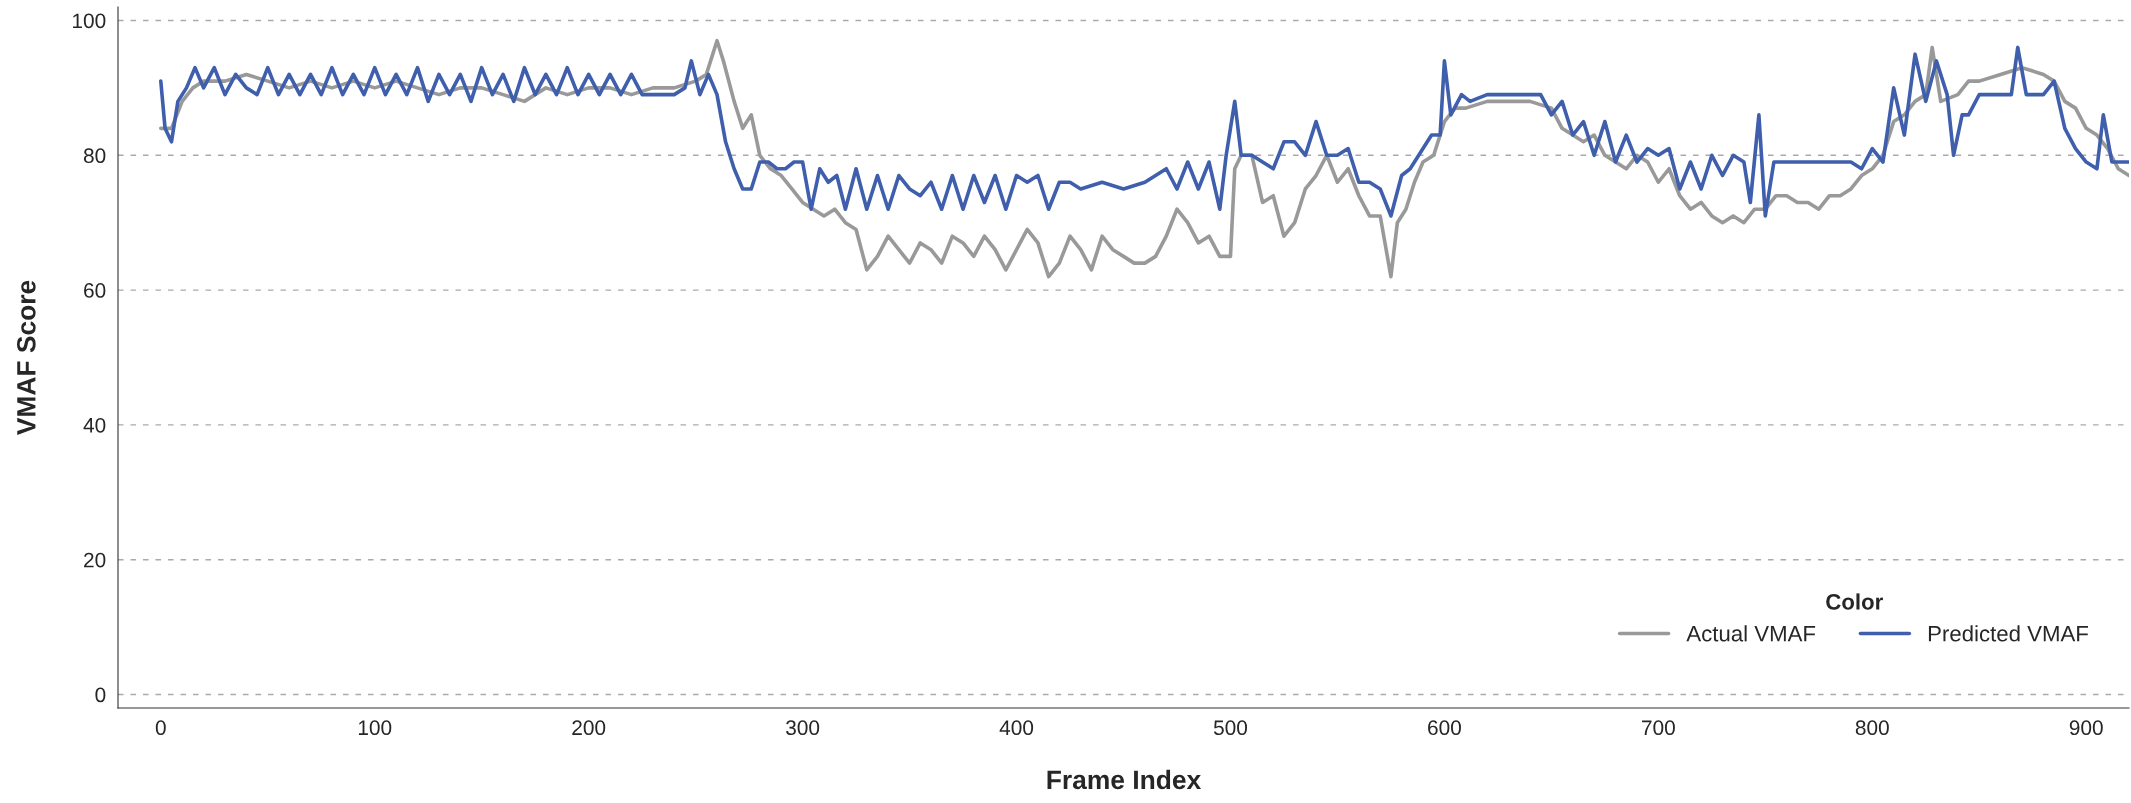  What do you see at coordinates (94, 425) in the screenshot?
I see `y-tick-label: 40` at bounding box center [94, 425].